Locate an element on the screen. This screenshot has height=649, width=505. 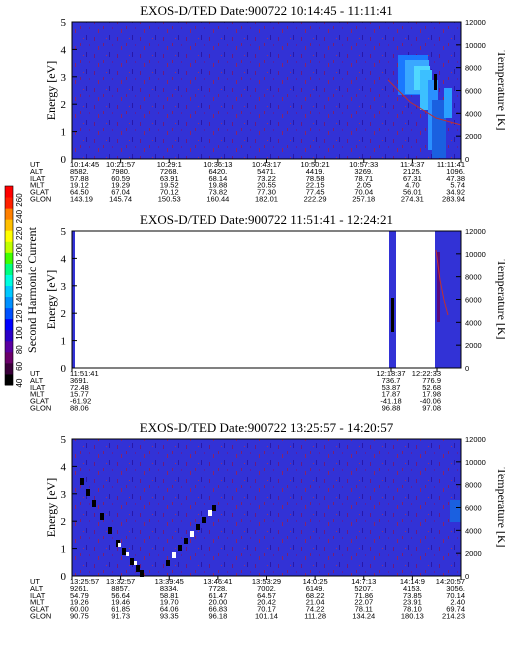
cell-mlt: 19.26 is located at coordinates (79, 602).